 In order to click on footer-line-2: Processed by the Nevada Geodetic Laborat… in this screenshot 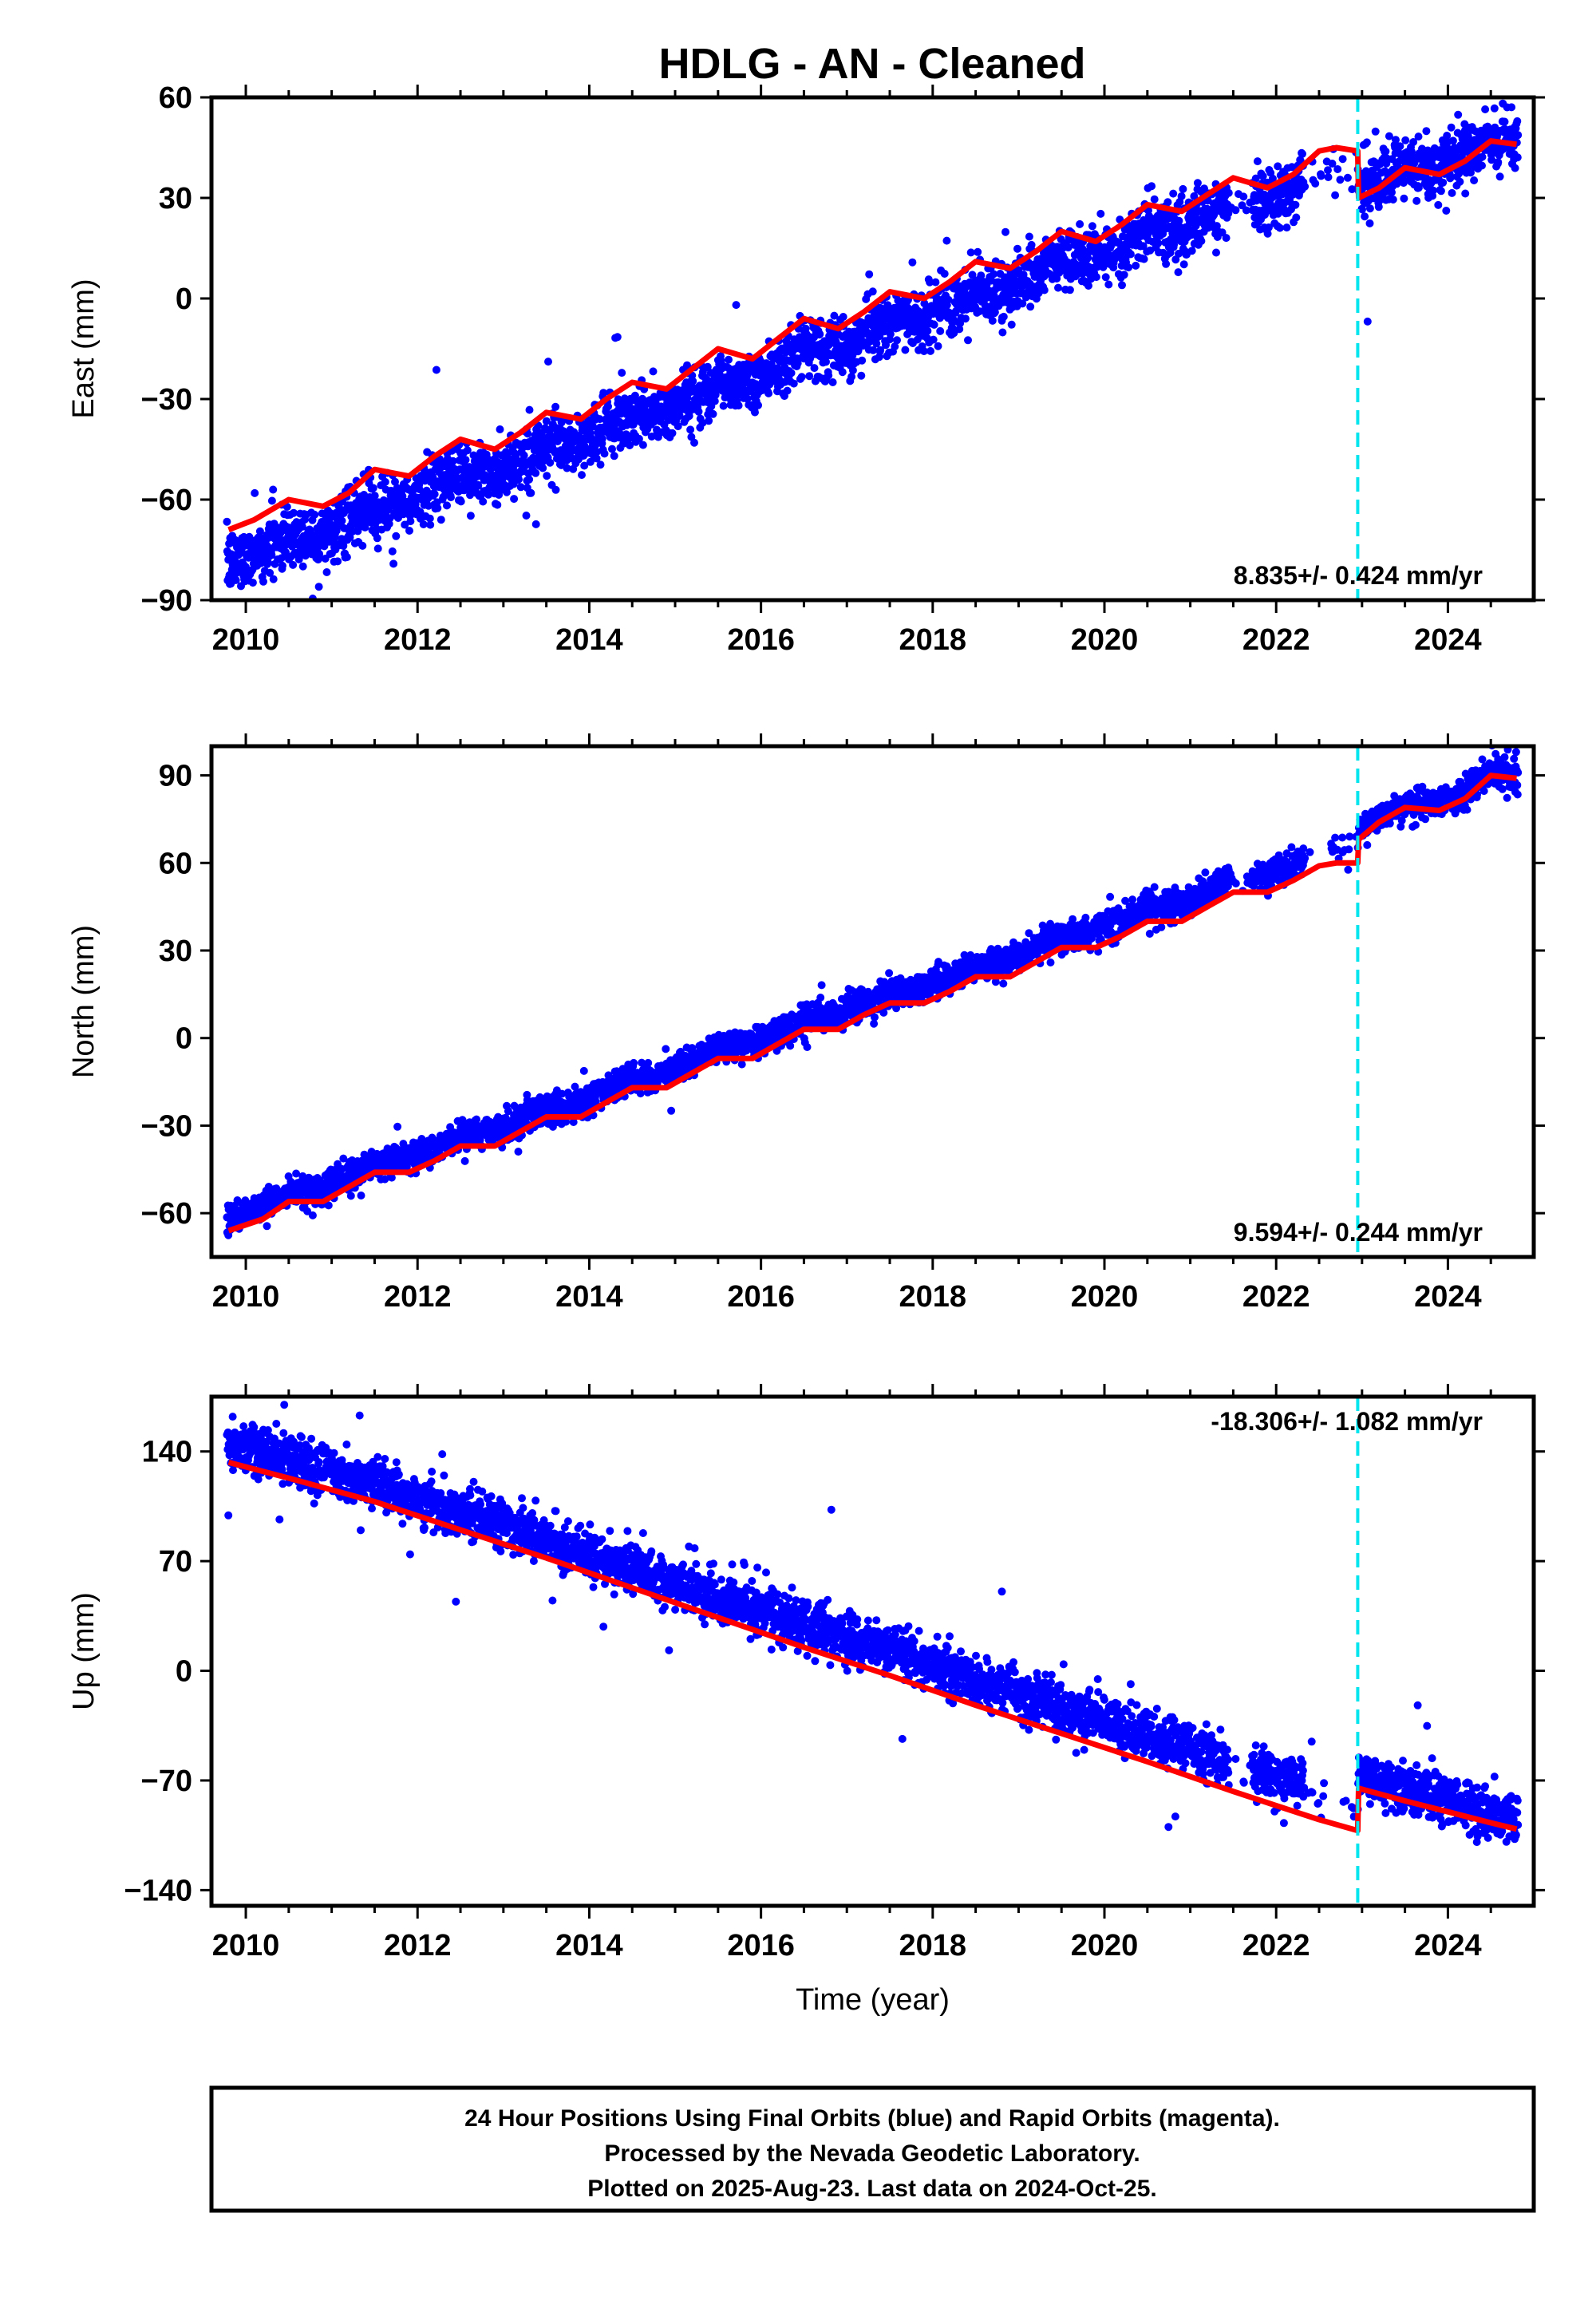, I will do `click(872, 2153)`.